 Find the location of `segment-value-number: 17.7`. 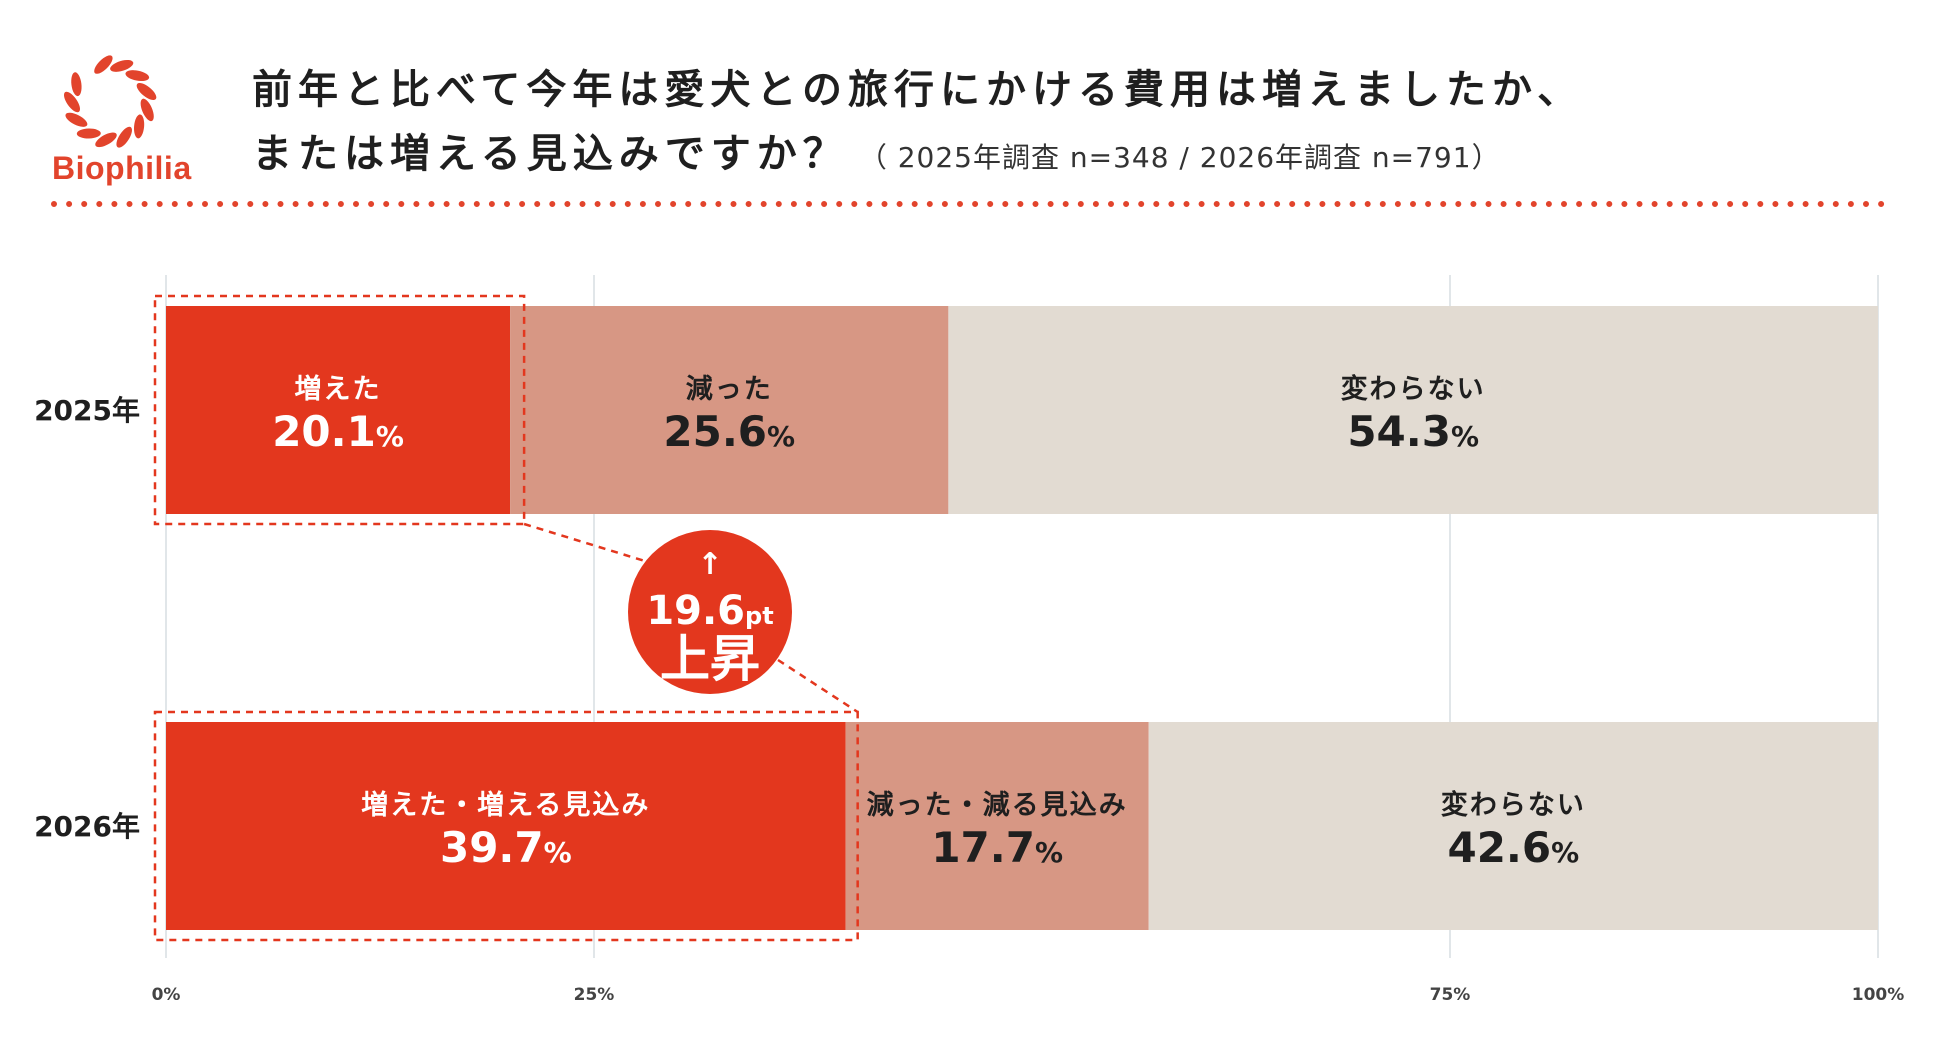

segment-value-number: 17.7 is located at coordinates (983, 847).